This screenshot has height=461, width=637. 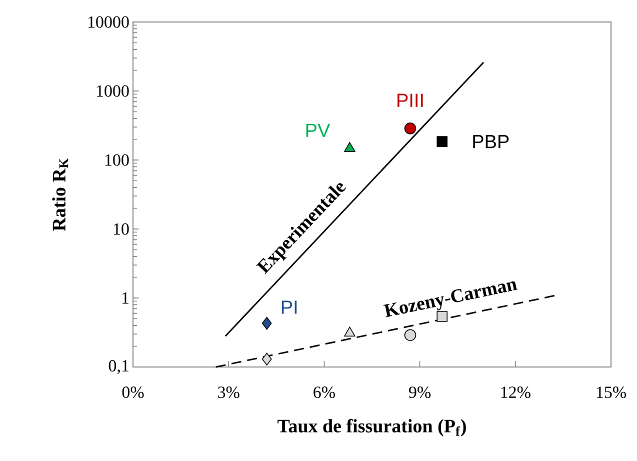 What do you see at coordinates (420, 392) in the screenshot?
I see `x-tick-label: 9%` at bounding box center [420, 392].